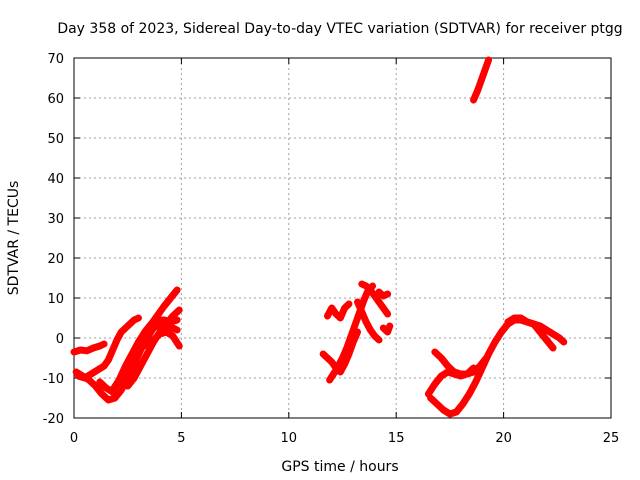 This screenshot has height=480, width=640. What do you see at coordinates (55, 99) in the screenshot?
I see `y-tick-label: 60` at bounding box center [55, 99].